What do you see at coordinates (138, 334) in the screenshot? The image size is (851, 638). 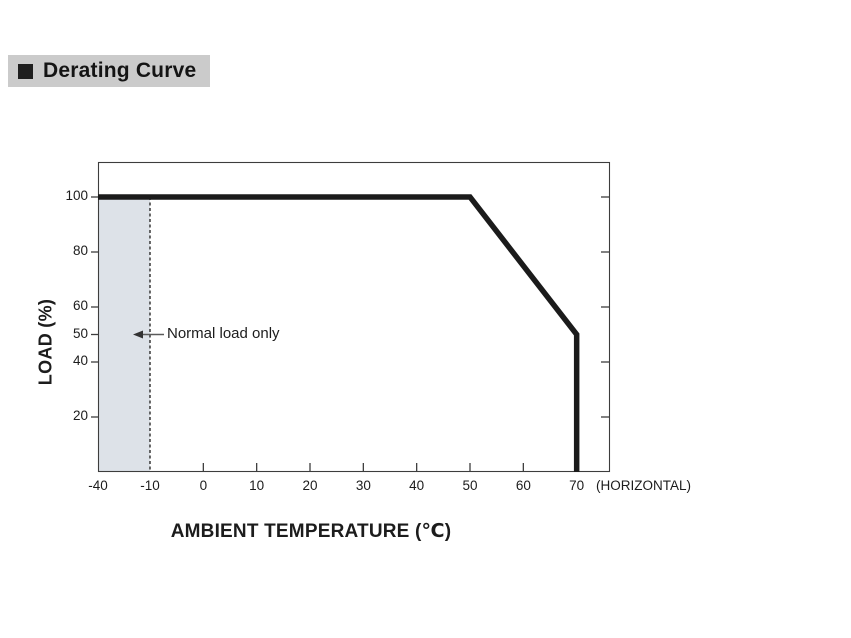 I see `annotation-arrowhead-icon` at bounding box center [138, 334].